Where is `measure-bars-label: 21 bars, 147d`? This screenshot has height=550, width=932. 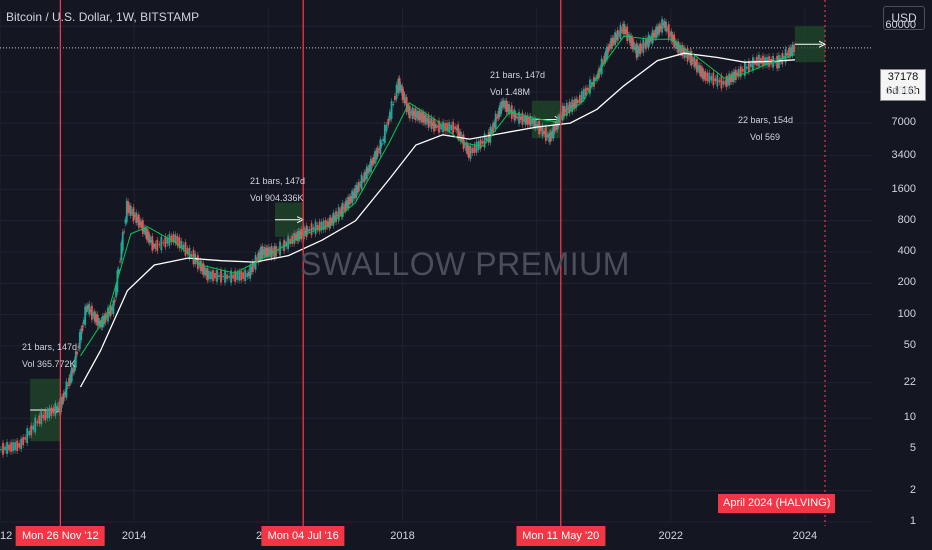
measure-bars-label: 21 bars, 147d is located at coordinates (518, 75).